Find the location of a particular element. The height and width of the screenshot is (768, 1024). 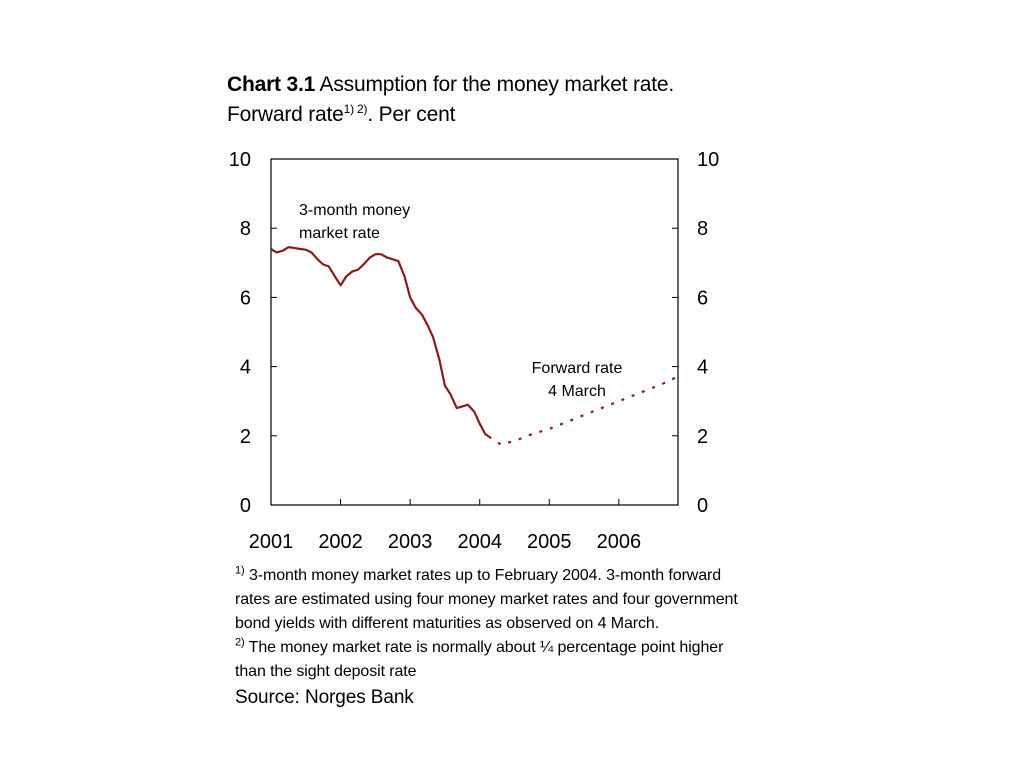

x-tick-label: 2004 is located at coordinates (479, 542).